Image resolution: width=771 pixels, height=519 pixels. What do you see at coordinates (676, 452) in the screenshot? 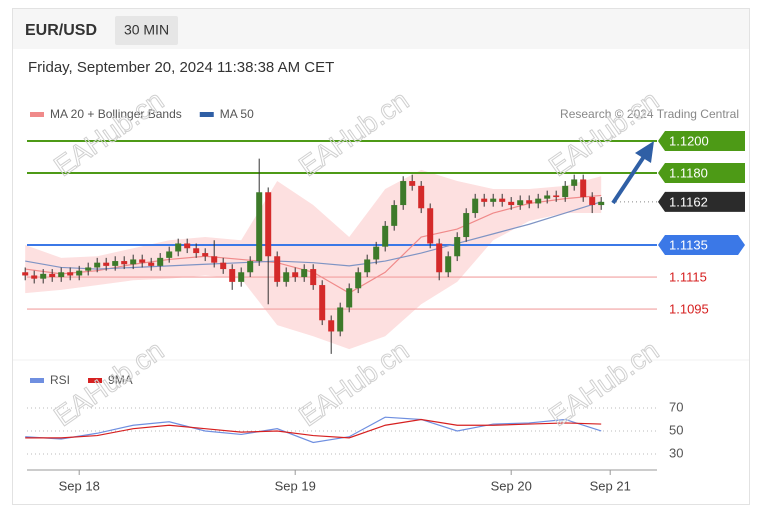
I see `y-tick-label: 30` at bounding box center [676, 452].